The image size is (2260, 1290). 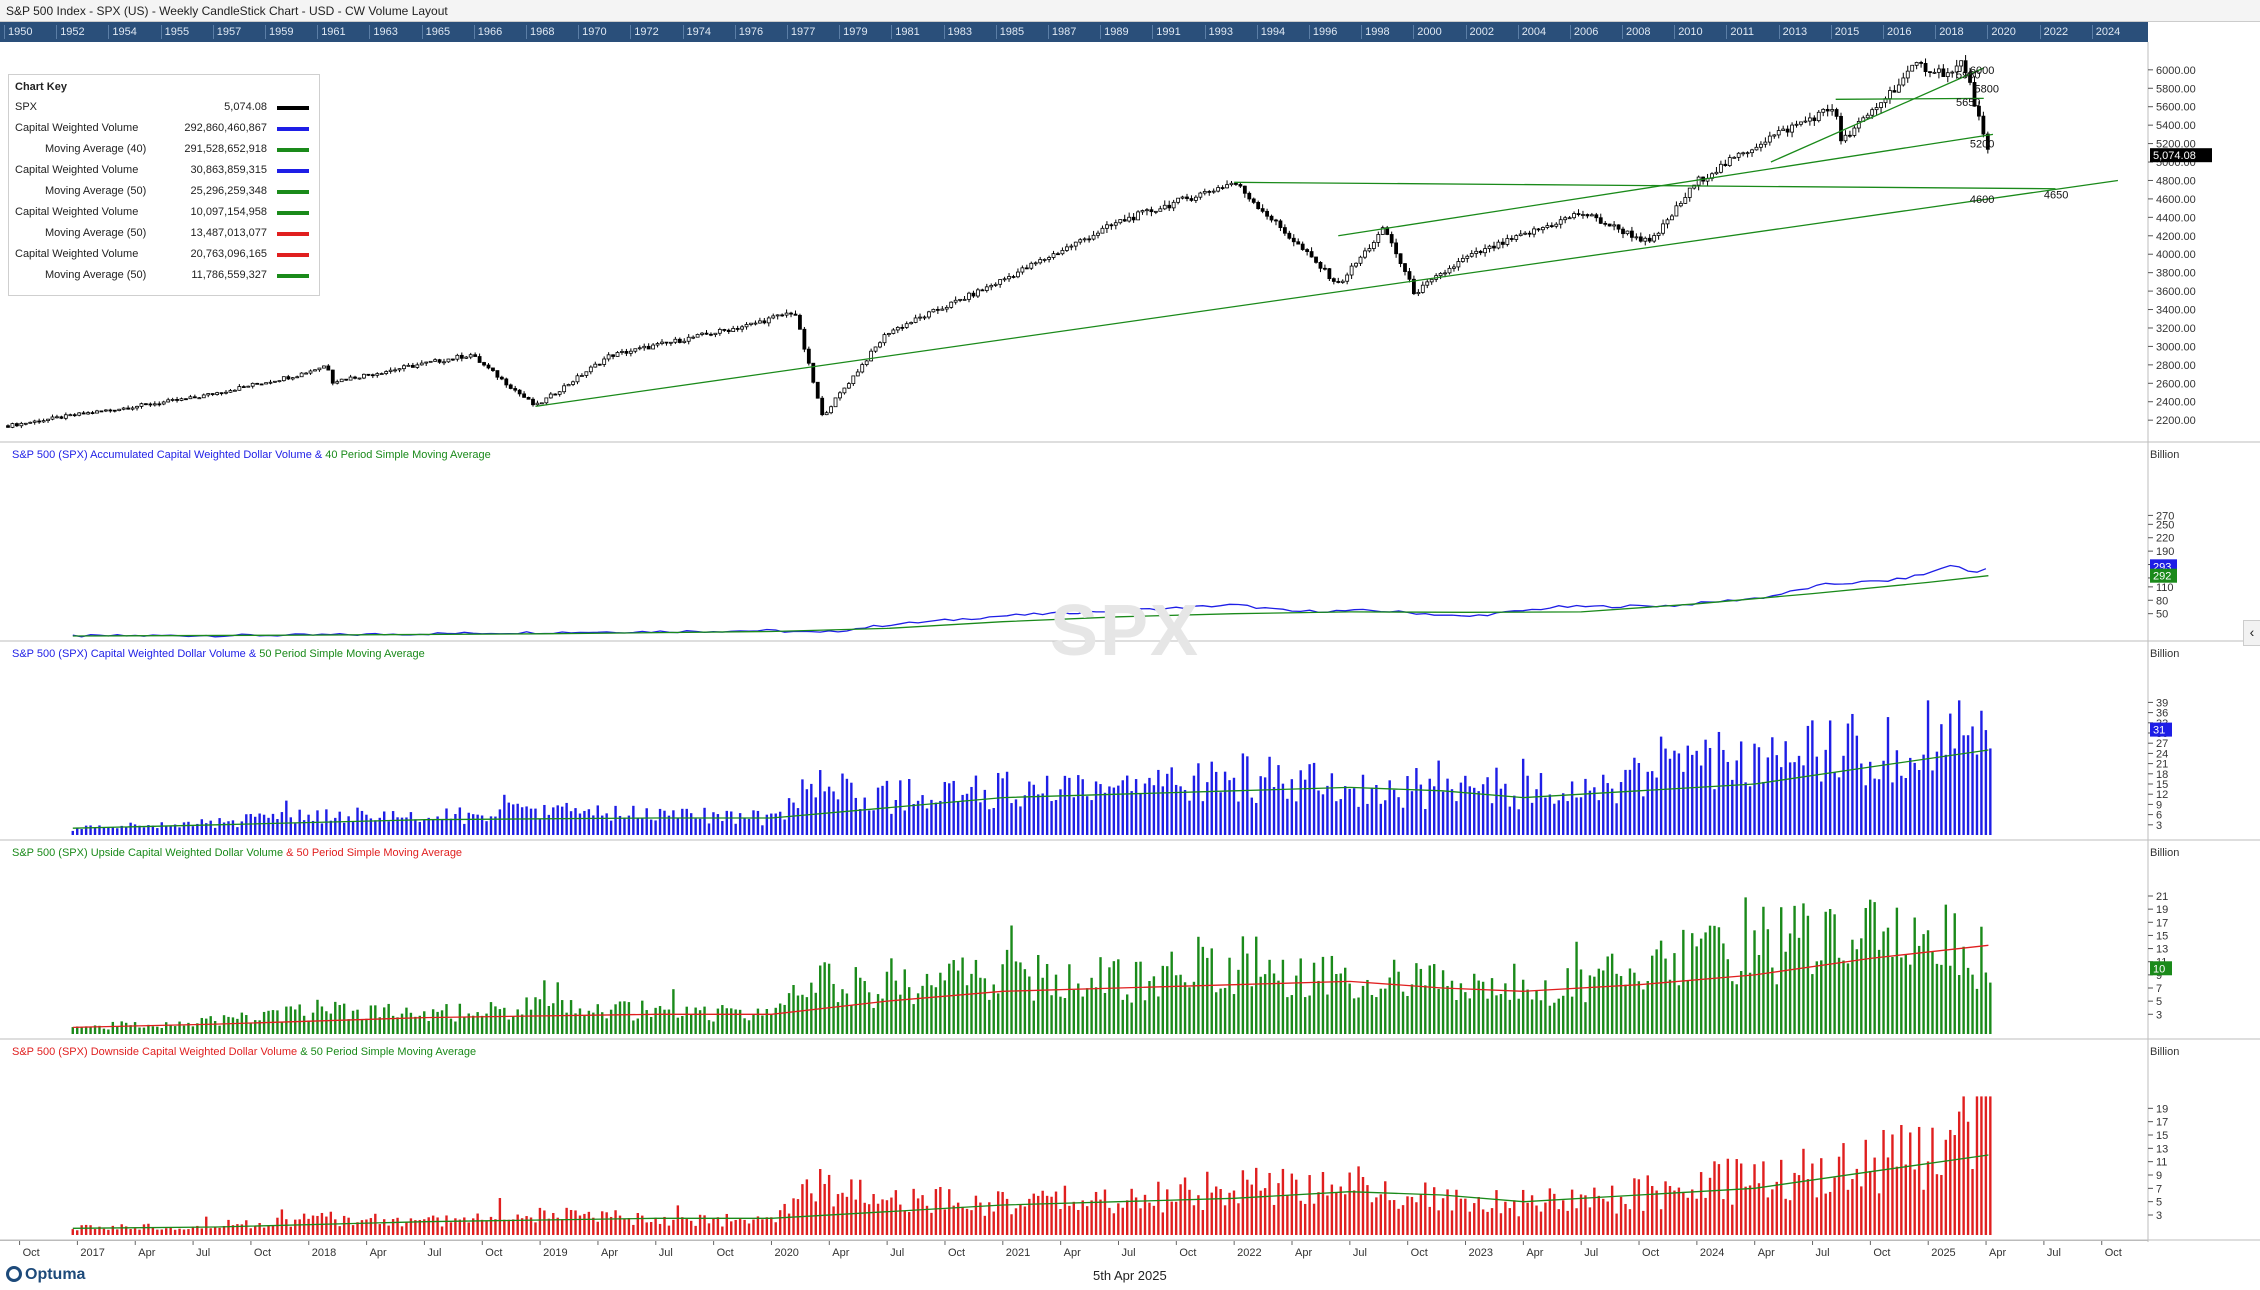 What do you see at coordinates (164, 170) in the screenshot?
I see `chart-key-row: Capital Weighted Volume 30,863,859,315` at bounding box center [164, 170].